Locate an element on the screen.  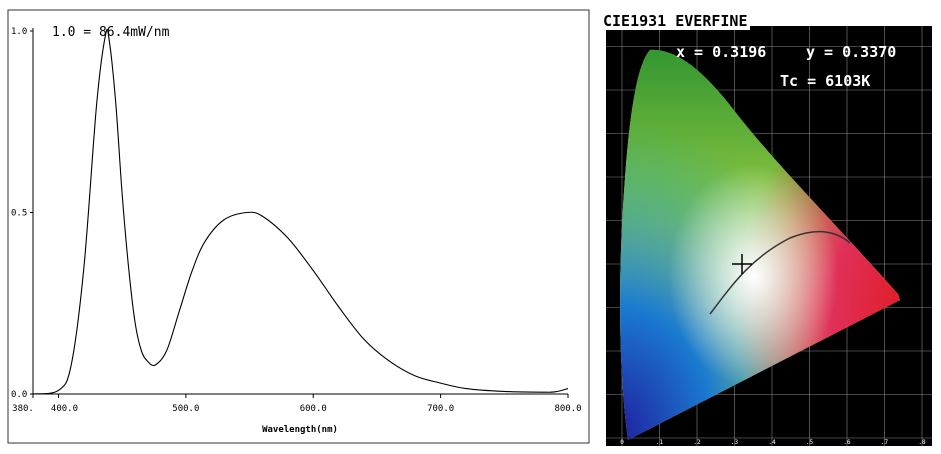
cie-x-tick-label: 0 is located at coordinates (622, 442).